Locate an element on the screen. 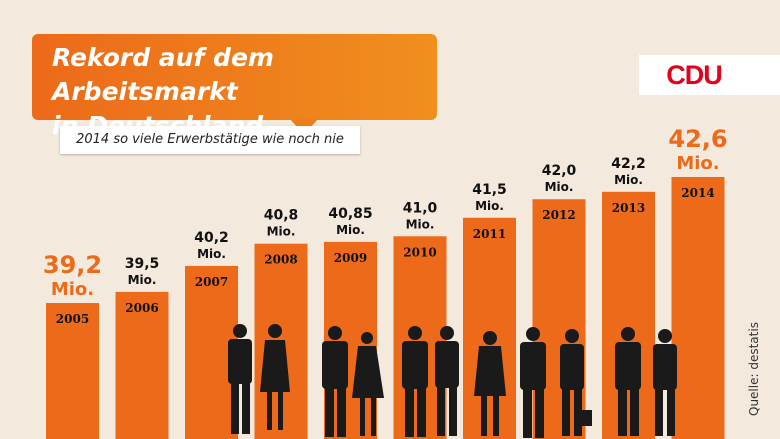  year-label-2012: 2012 is located at coordinates (558, 215).